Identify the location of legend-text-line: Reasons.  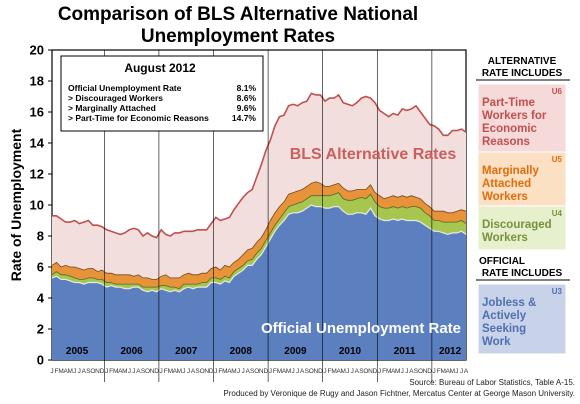
(506, 142).